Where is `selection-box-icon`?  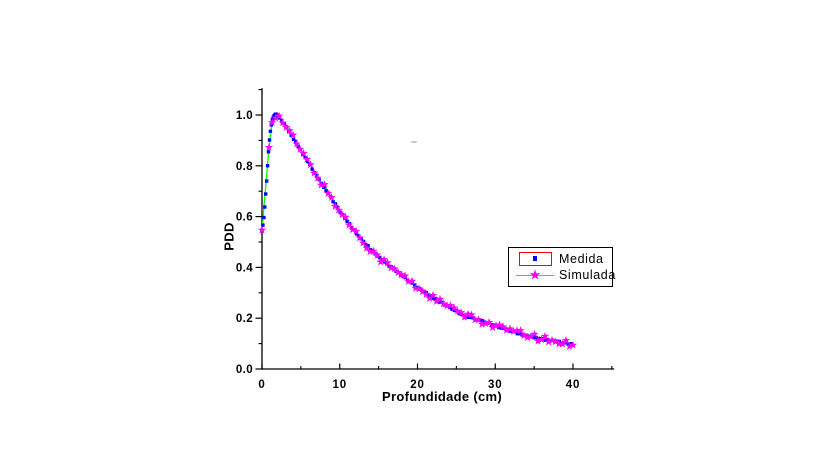
selection-box-icon is located at coordinates (535, 258).